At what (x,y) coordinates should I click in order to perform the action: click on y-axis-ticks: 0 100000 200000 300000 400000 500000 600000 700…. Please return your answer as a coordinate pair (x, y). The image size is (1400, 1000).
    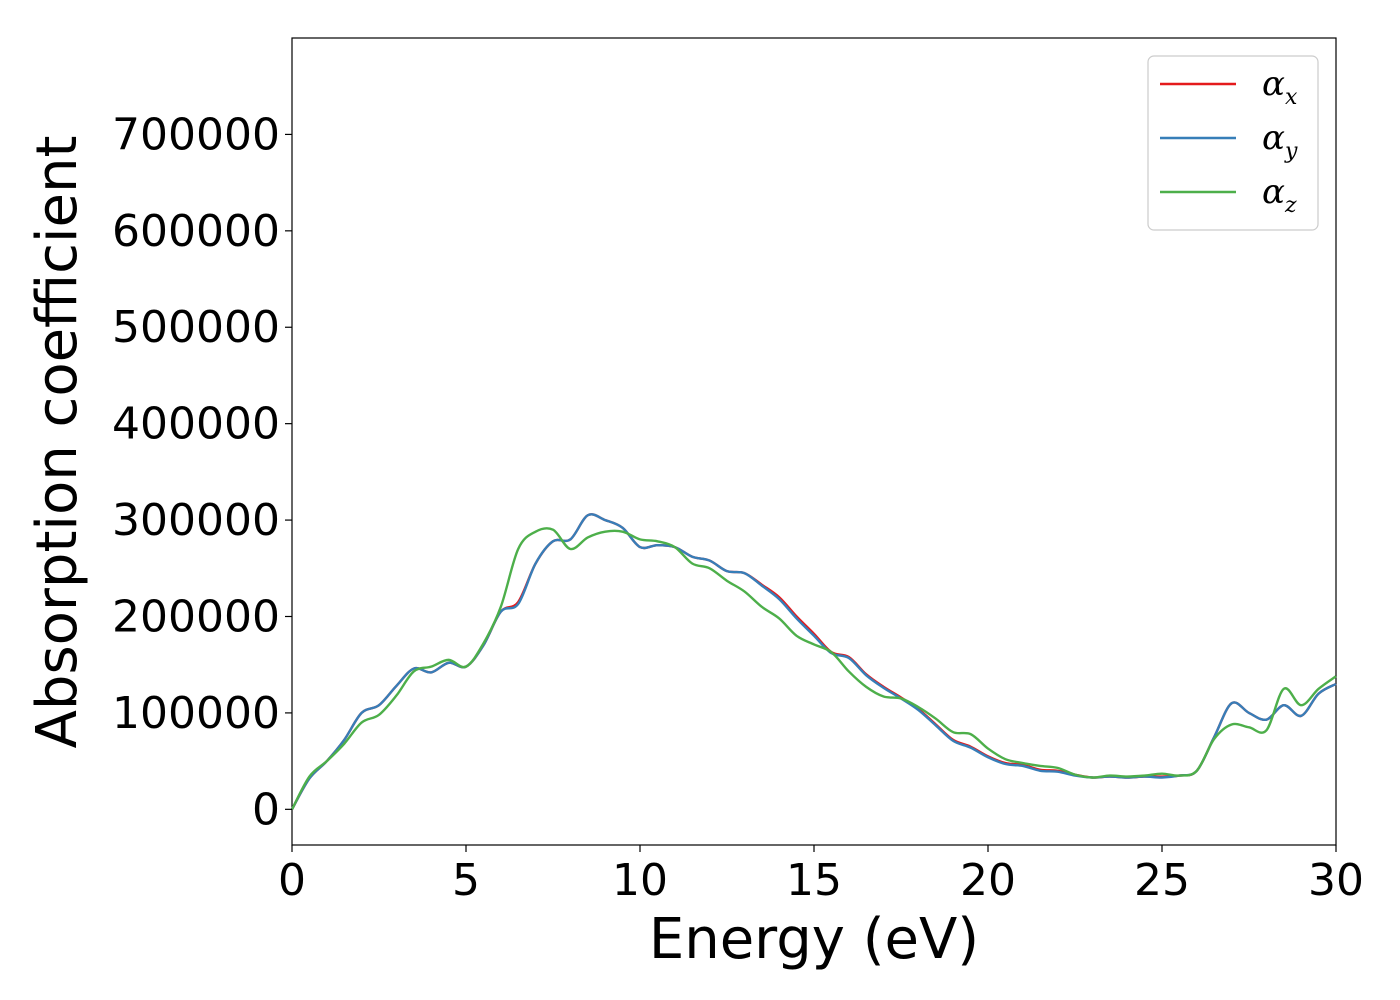
    Looking at the image, I should click on (202, 472).